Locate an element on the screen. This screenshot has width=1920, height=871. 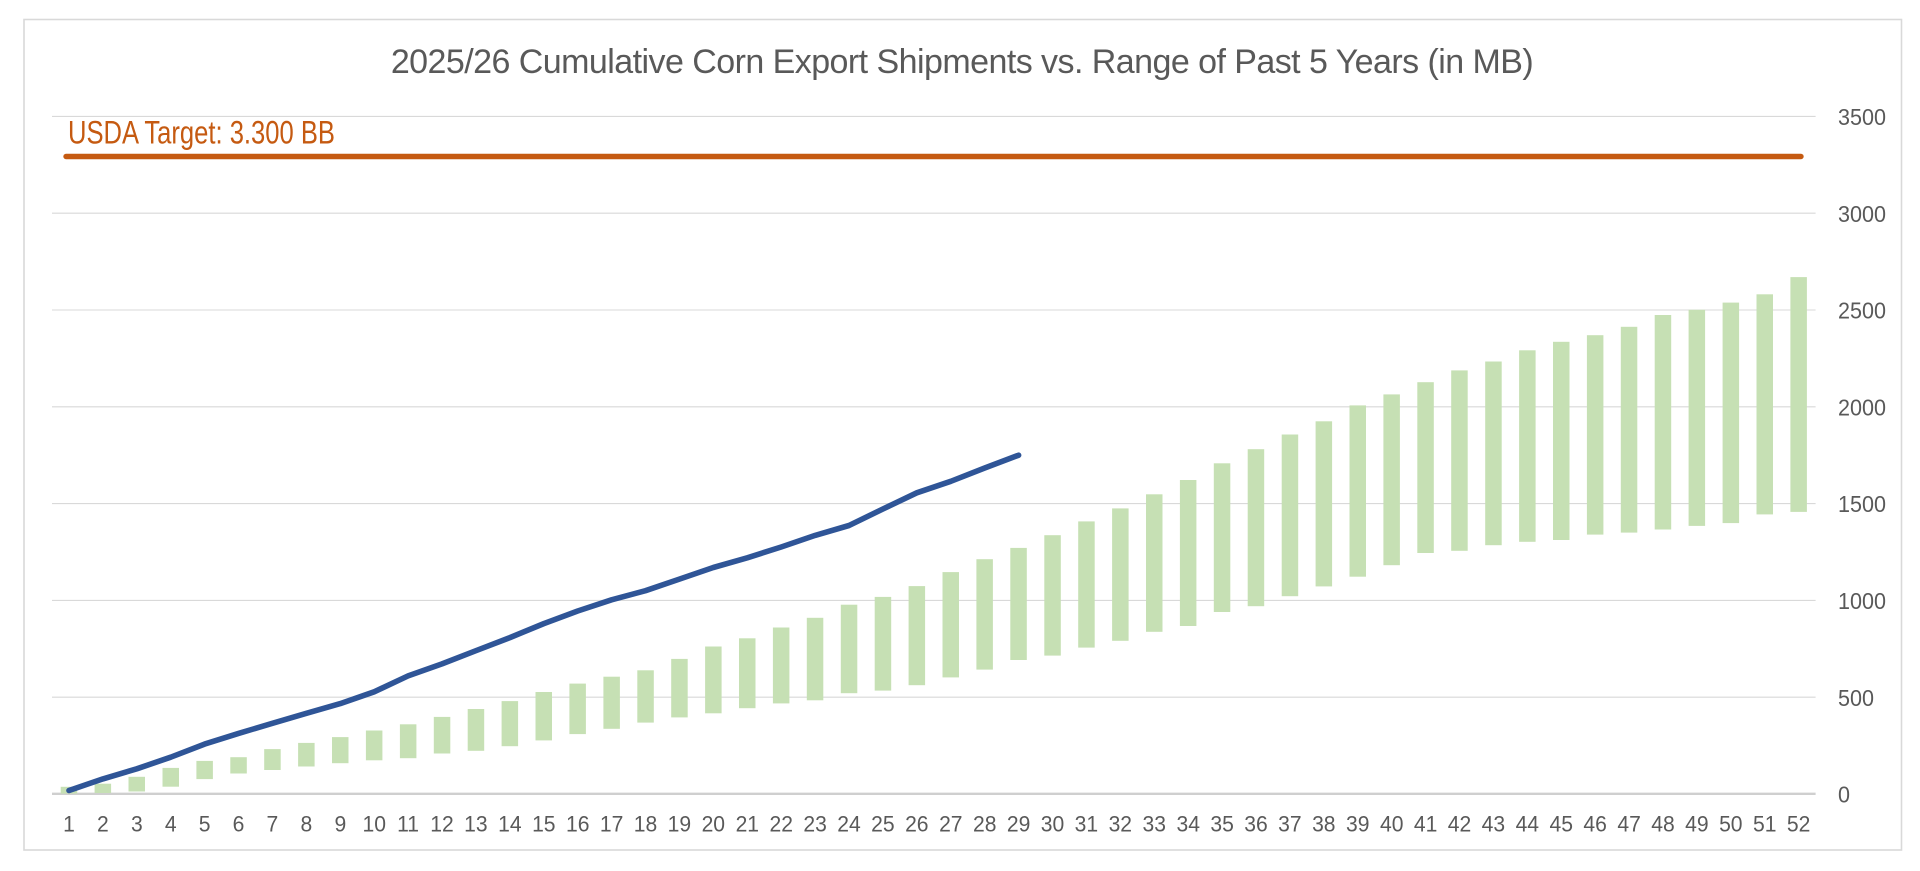
svg-text: 2 is located at coordinates (103, 824).